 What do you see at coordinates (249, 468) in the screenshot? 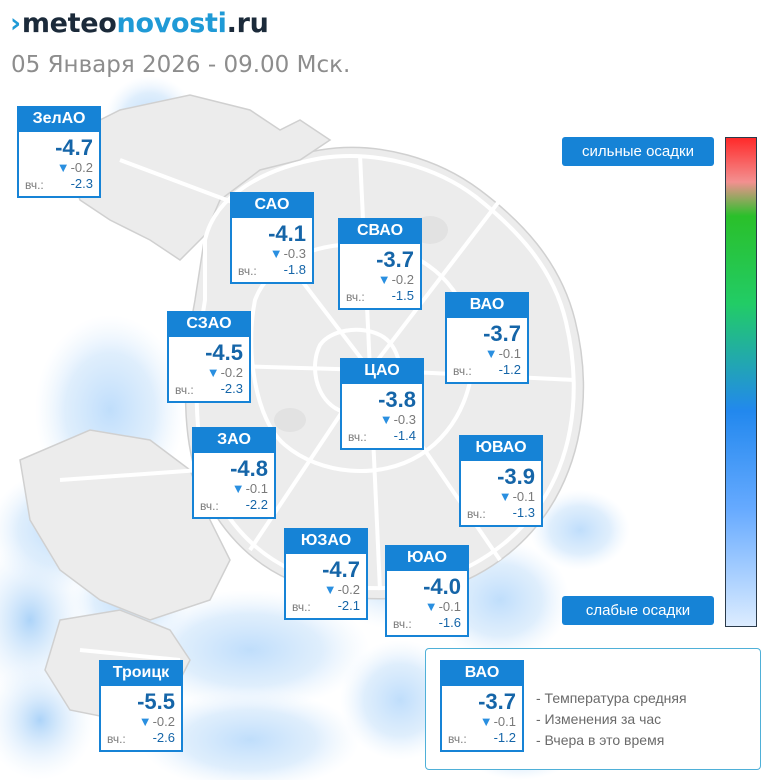
I see `district-temp: -4.8` at bounding box center [249, 468].